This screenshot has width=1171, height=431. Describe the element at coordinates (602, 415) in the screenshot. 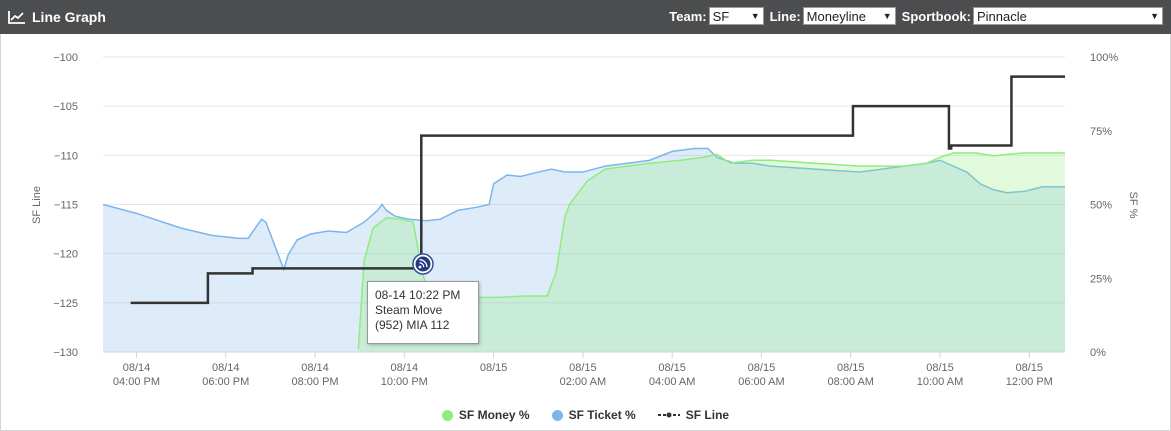

I see `legend-label: SF Ticket %` at that location.